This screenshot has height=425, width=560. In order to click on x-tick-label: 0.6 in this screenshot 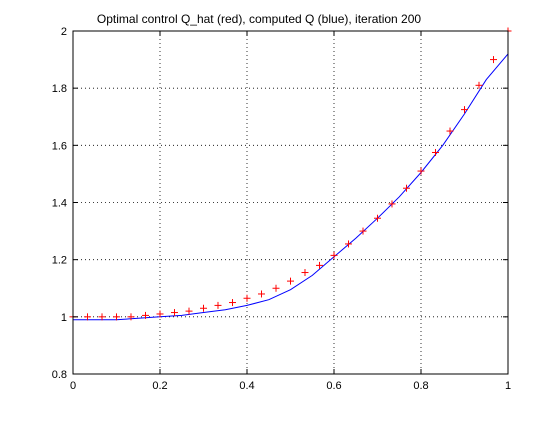, I will do `click(333, 386)`.